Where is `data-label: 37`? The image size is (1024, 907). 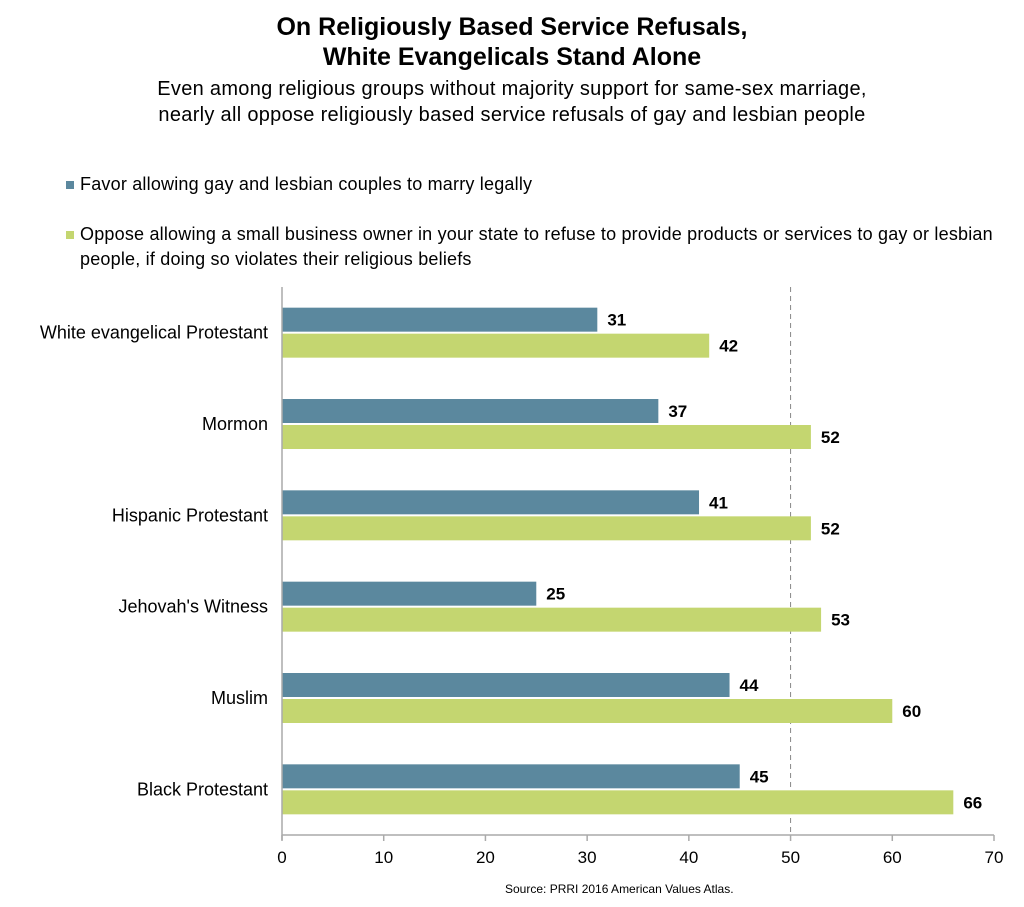 data-label: 37 is located at coordinates (677, 411).